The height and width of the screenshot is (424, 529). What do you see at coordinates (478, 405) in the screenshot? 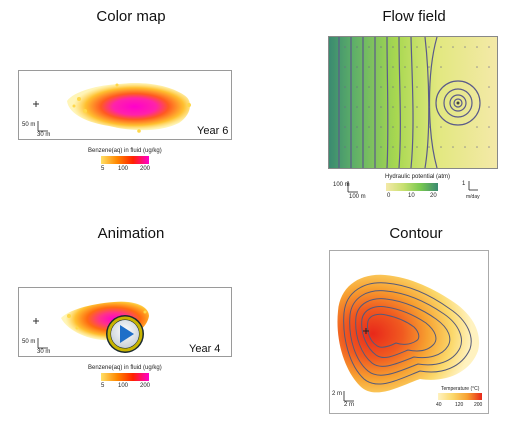
I see `contour-tick-200: 200` at bounding box center [478, 405].